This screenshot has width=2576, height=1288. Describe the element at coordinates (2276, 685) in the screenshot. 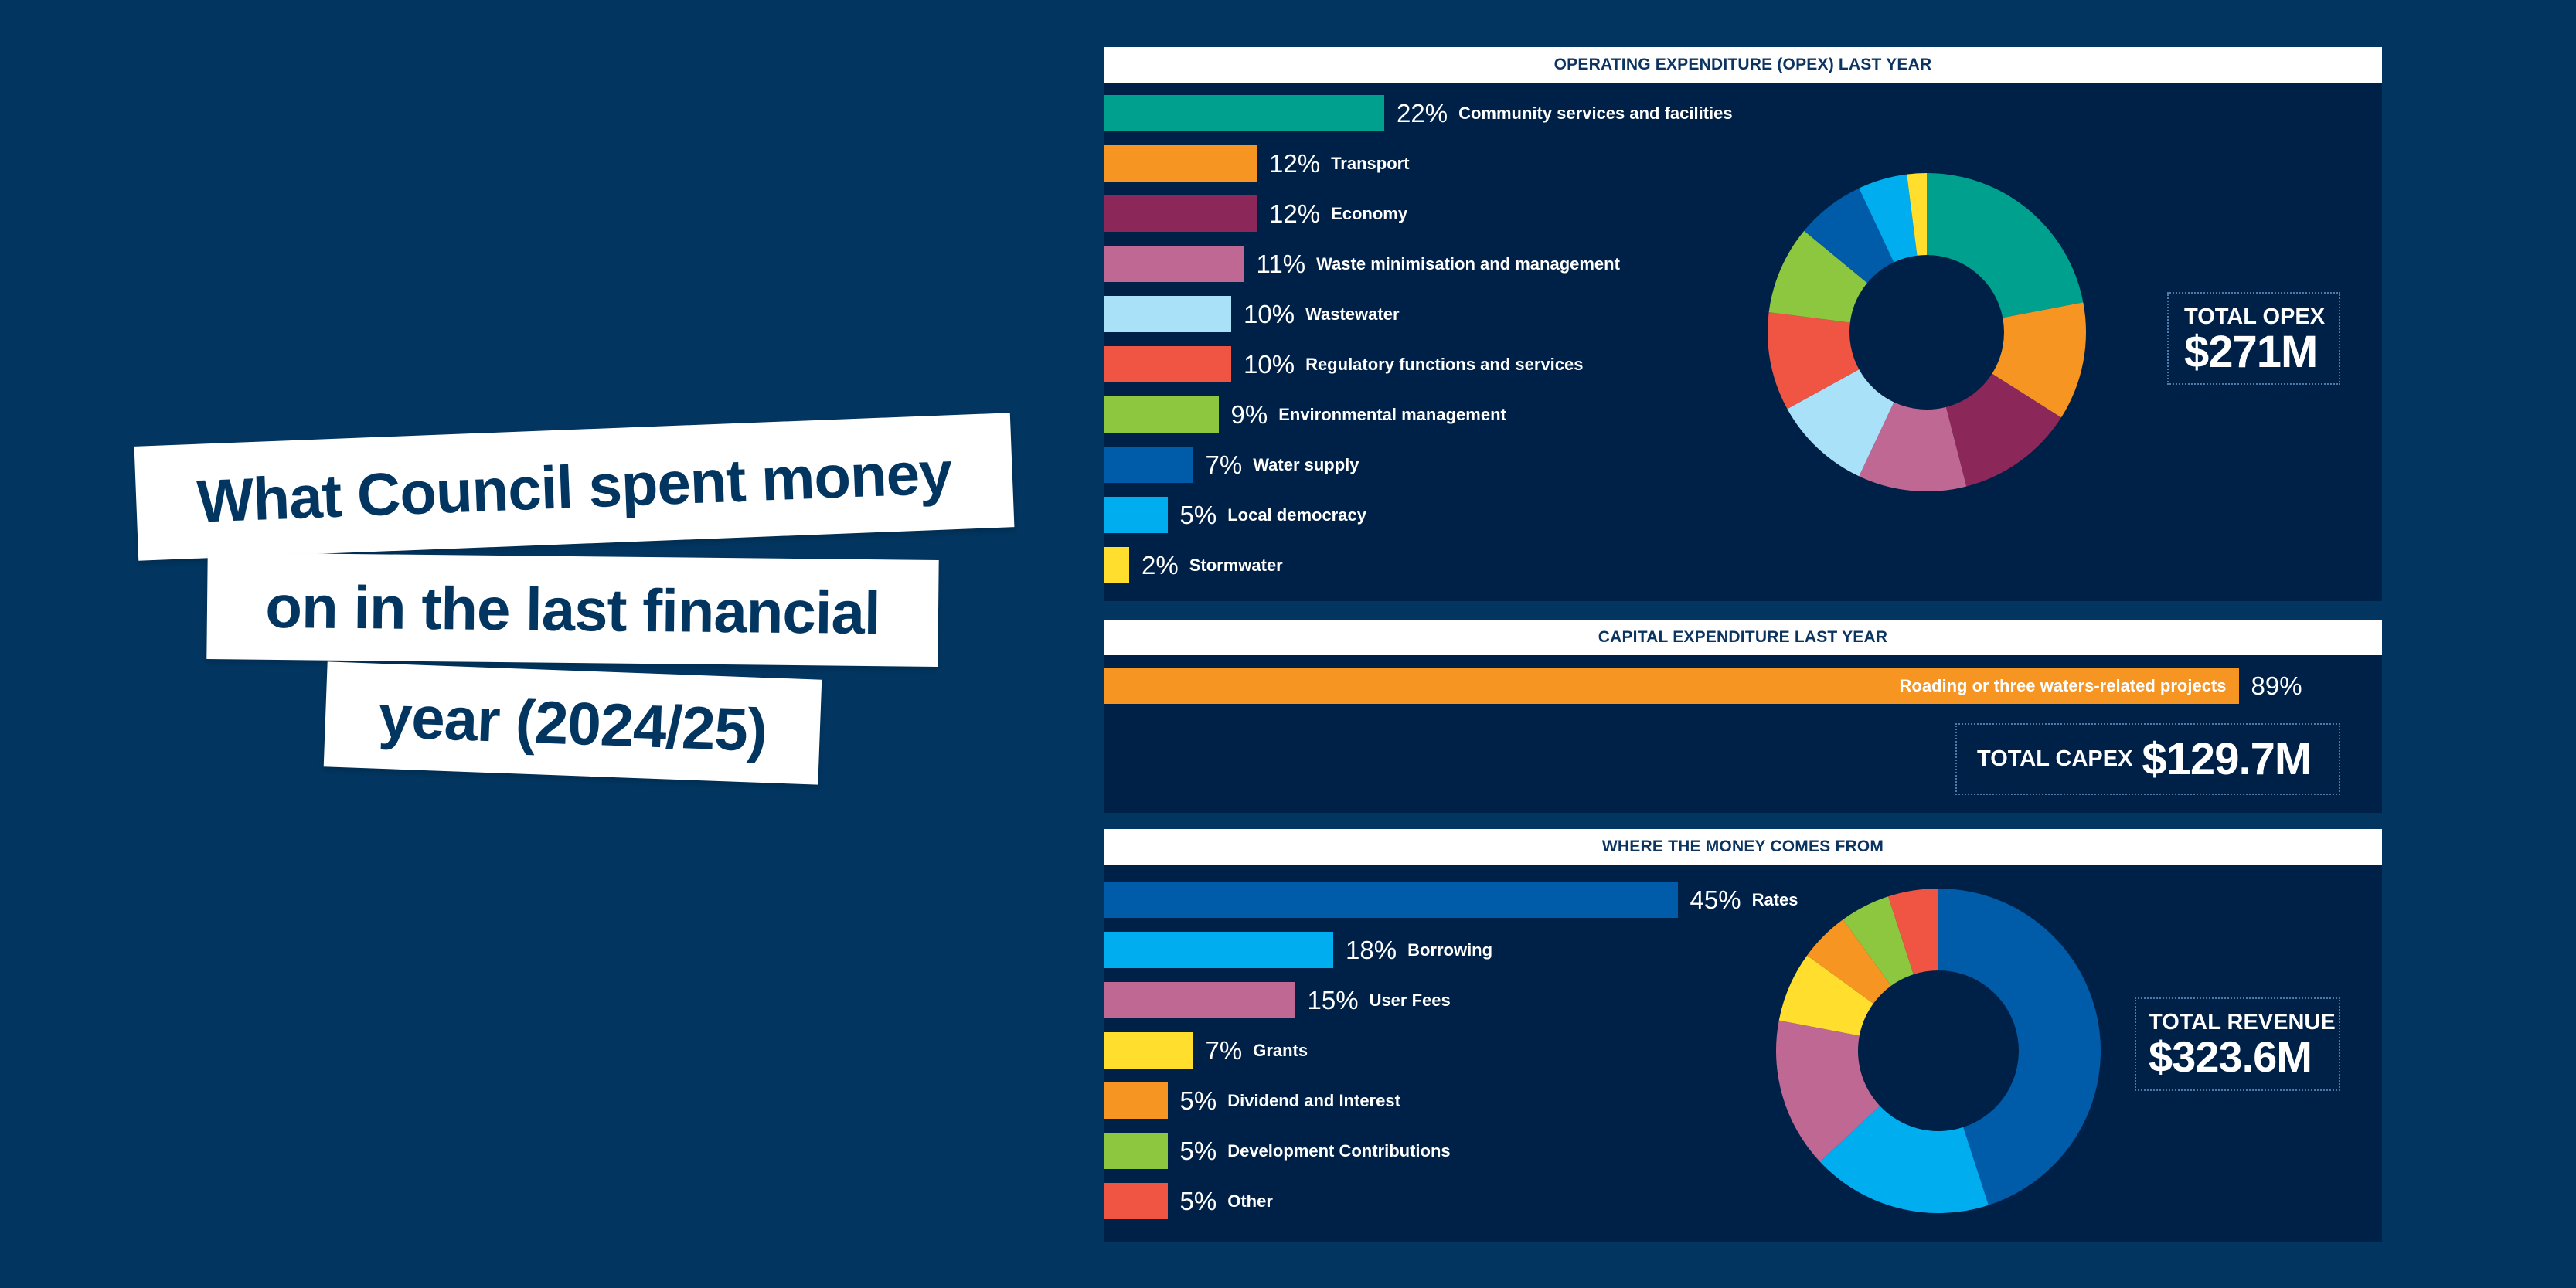

I see `capex-bar-value: 89%` at that location.